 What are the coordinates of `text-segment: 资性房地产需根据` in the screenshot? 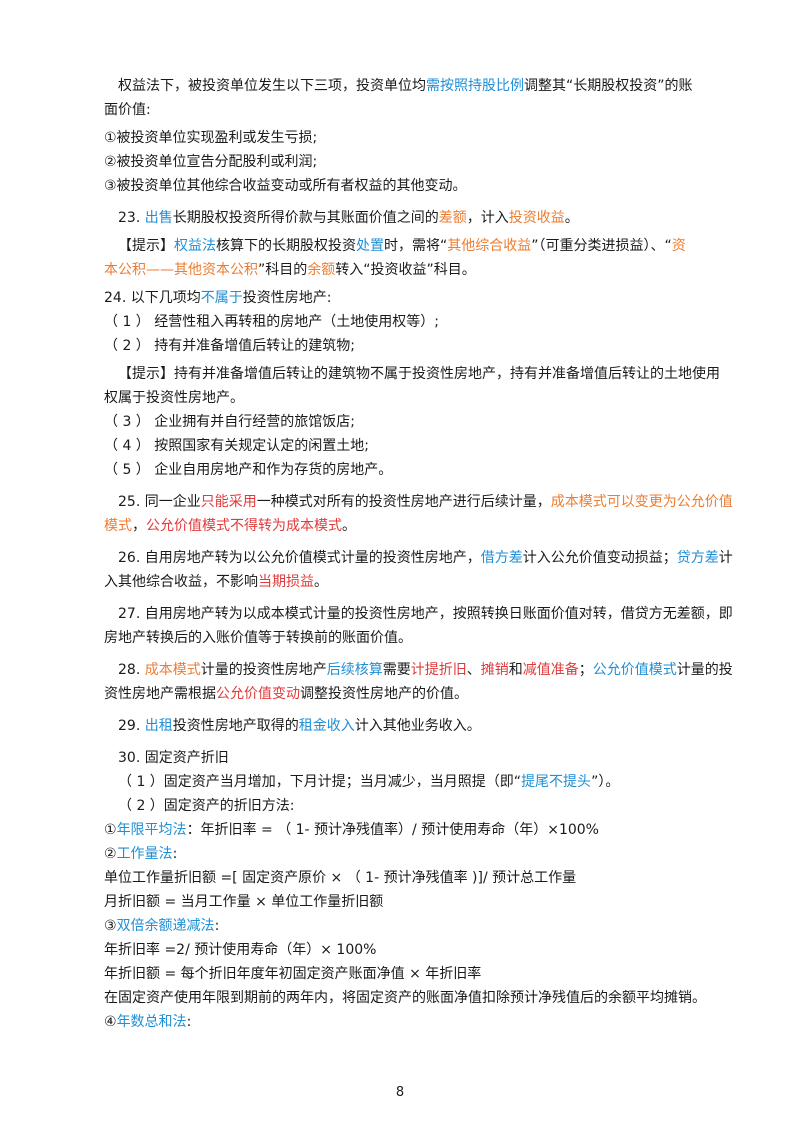 It's located at (160, 694).